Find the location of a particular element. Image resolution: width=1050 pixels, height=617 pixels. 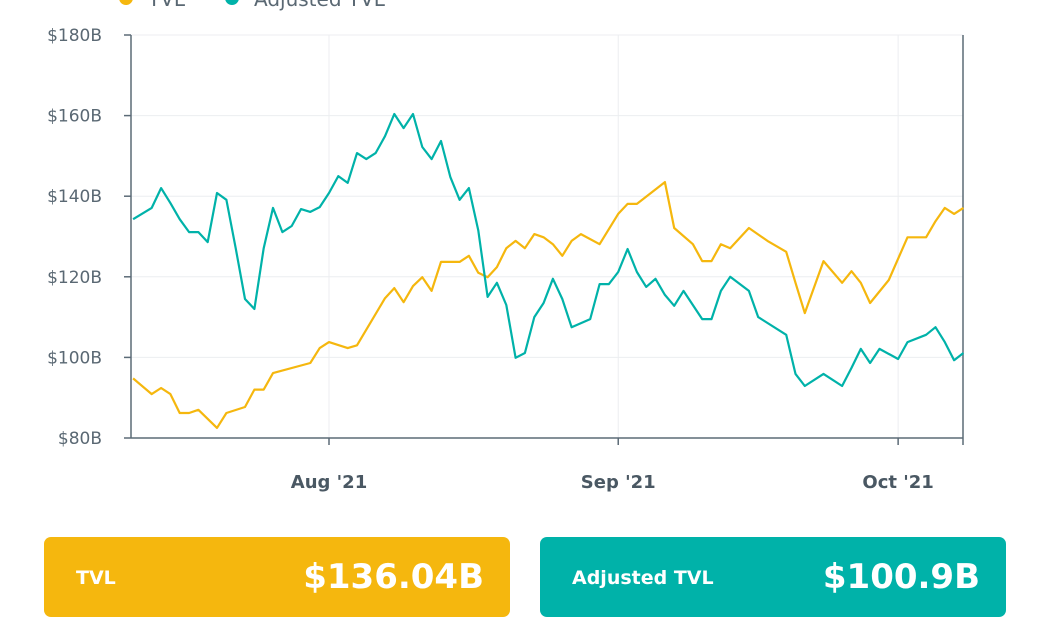

legend-item-adjusted-tvl: Adjusted TVL is located at coordinates (305, 5).